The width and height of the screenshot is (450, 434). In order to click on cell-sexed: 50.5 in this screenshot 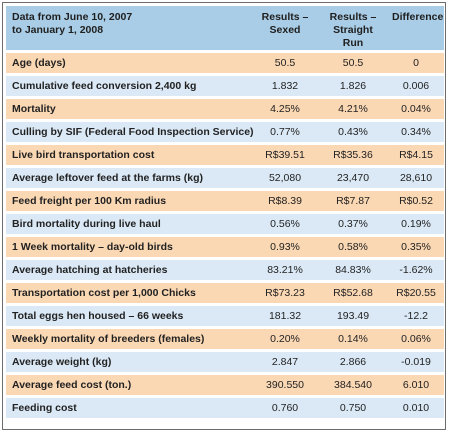, I will do `click(285, 63)`.